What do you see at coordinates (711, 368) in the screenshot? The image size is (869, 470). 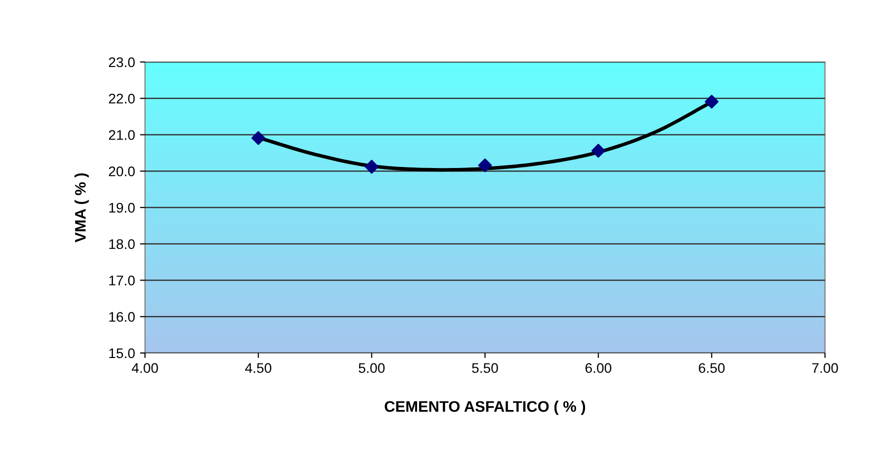 I see `x-tick-label: 6.50` at bounding box center [711, 368].